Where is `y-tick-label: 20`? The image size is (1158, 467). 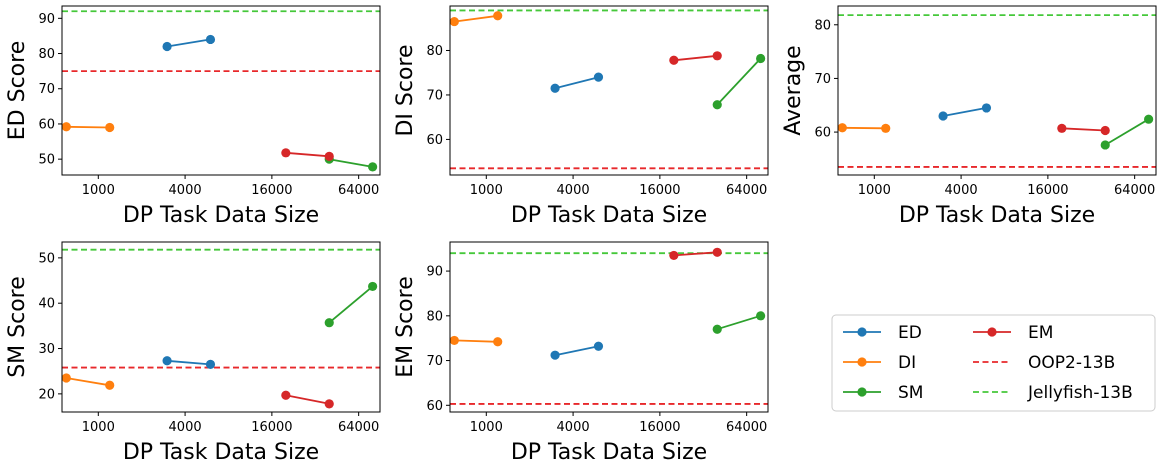 y-tick-label: 20 is located at coordinates (46, 394).